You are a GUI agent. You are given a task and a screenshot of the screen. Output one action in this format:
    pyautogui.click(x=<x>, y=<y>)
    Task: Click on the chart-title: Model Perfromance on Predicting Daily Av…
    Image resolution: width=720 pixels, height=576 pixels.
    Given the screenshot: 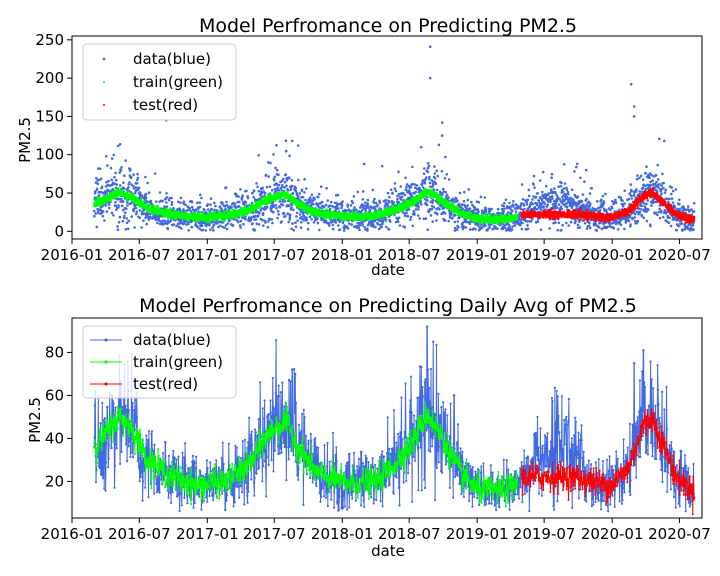 What is the action you would take?
    pyautogui.click(x=388, y=306)
    